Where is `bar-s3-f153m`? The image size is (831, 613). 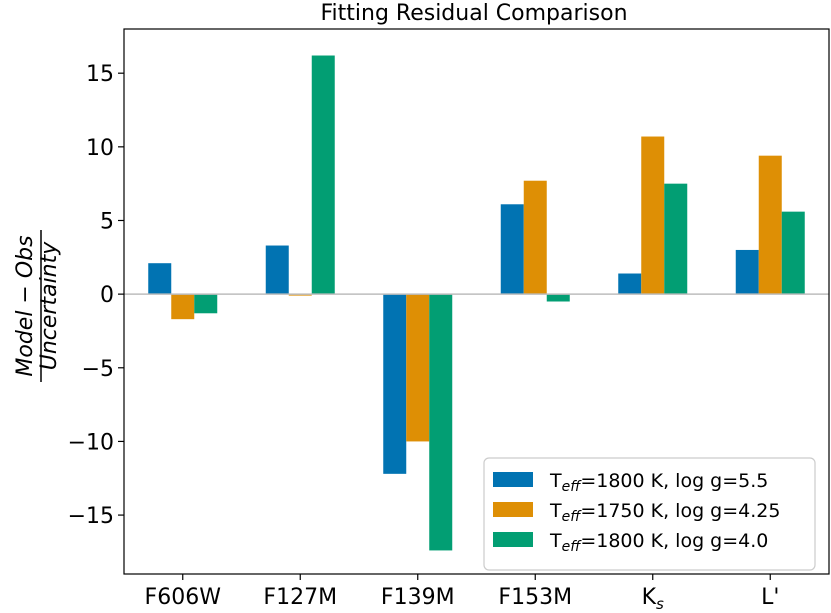
bar-s3-f153m is located at coordinates (558, 298).